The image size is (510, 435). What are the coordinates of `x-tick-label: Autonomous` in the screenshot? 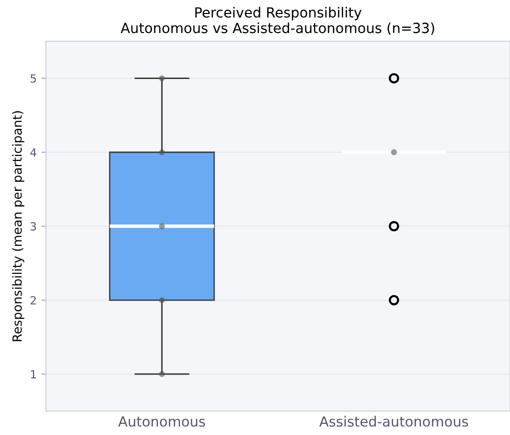 It's located at (162, 421).